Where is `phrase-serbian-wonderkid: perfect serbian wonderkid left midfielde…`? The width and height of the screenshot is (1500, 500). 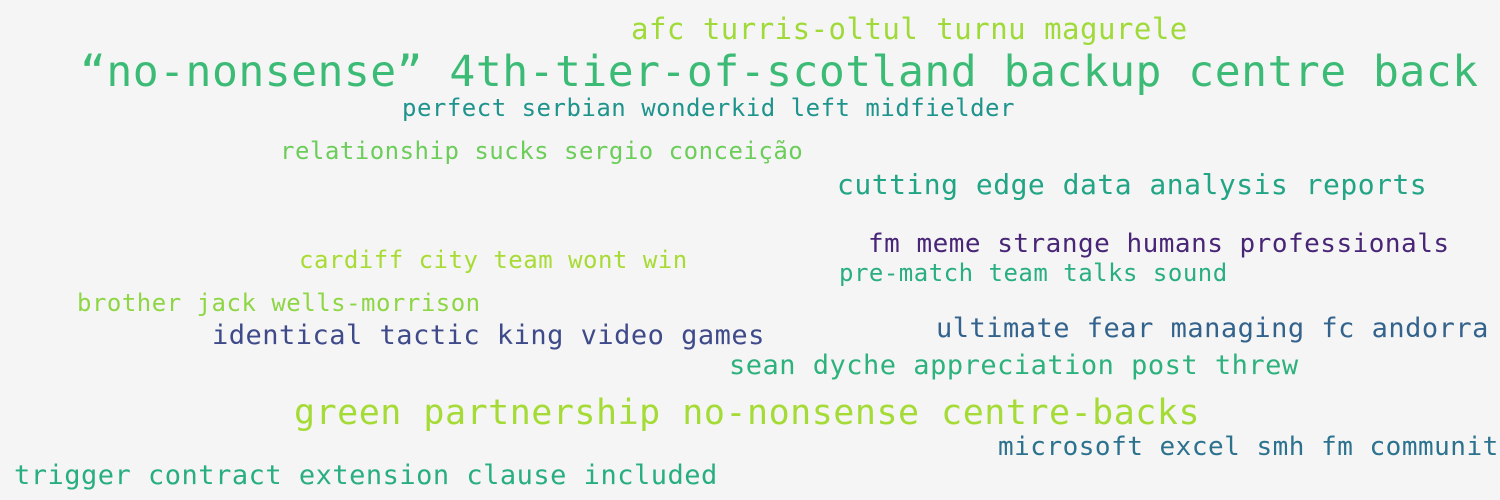
phrase-serbian-wonderkid: perfect serbian wonderkid left midfielde… is located at coordinates (708, 108).